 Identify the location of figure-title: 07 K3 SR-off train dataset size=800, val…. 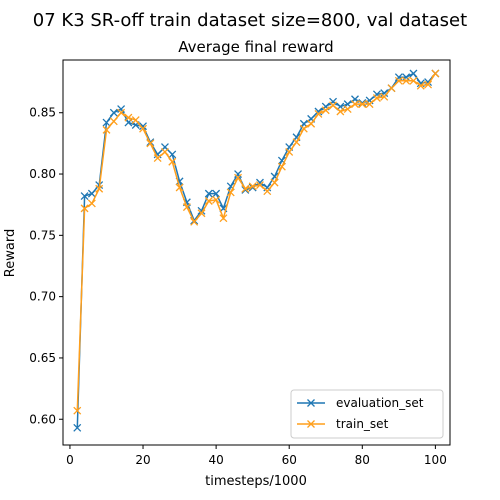
(250, 20).